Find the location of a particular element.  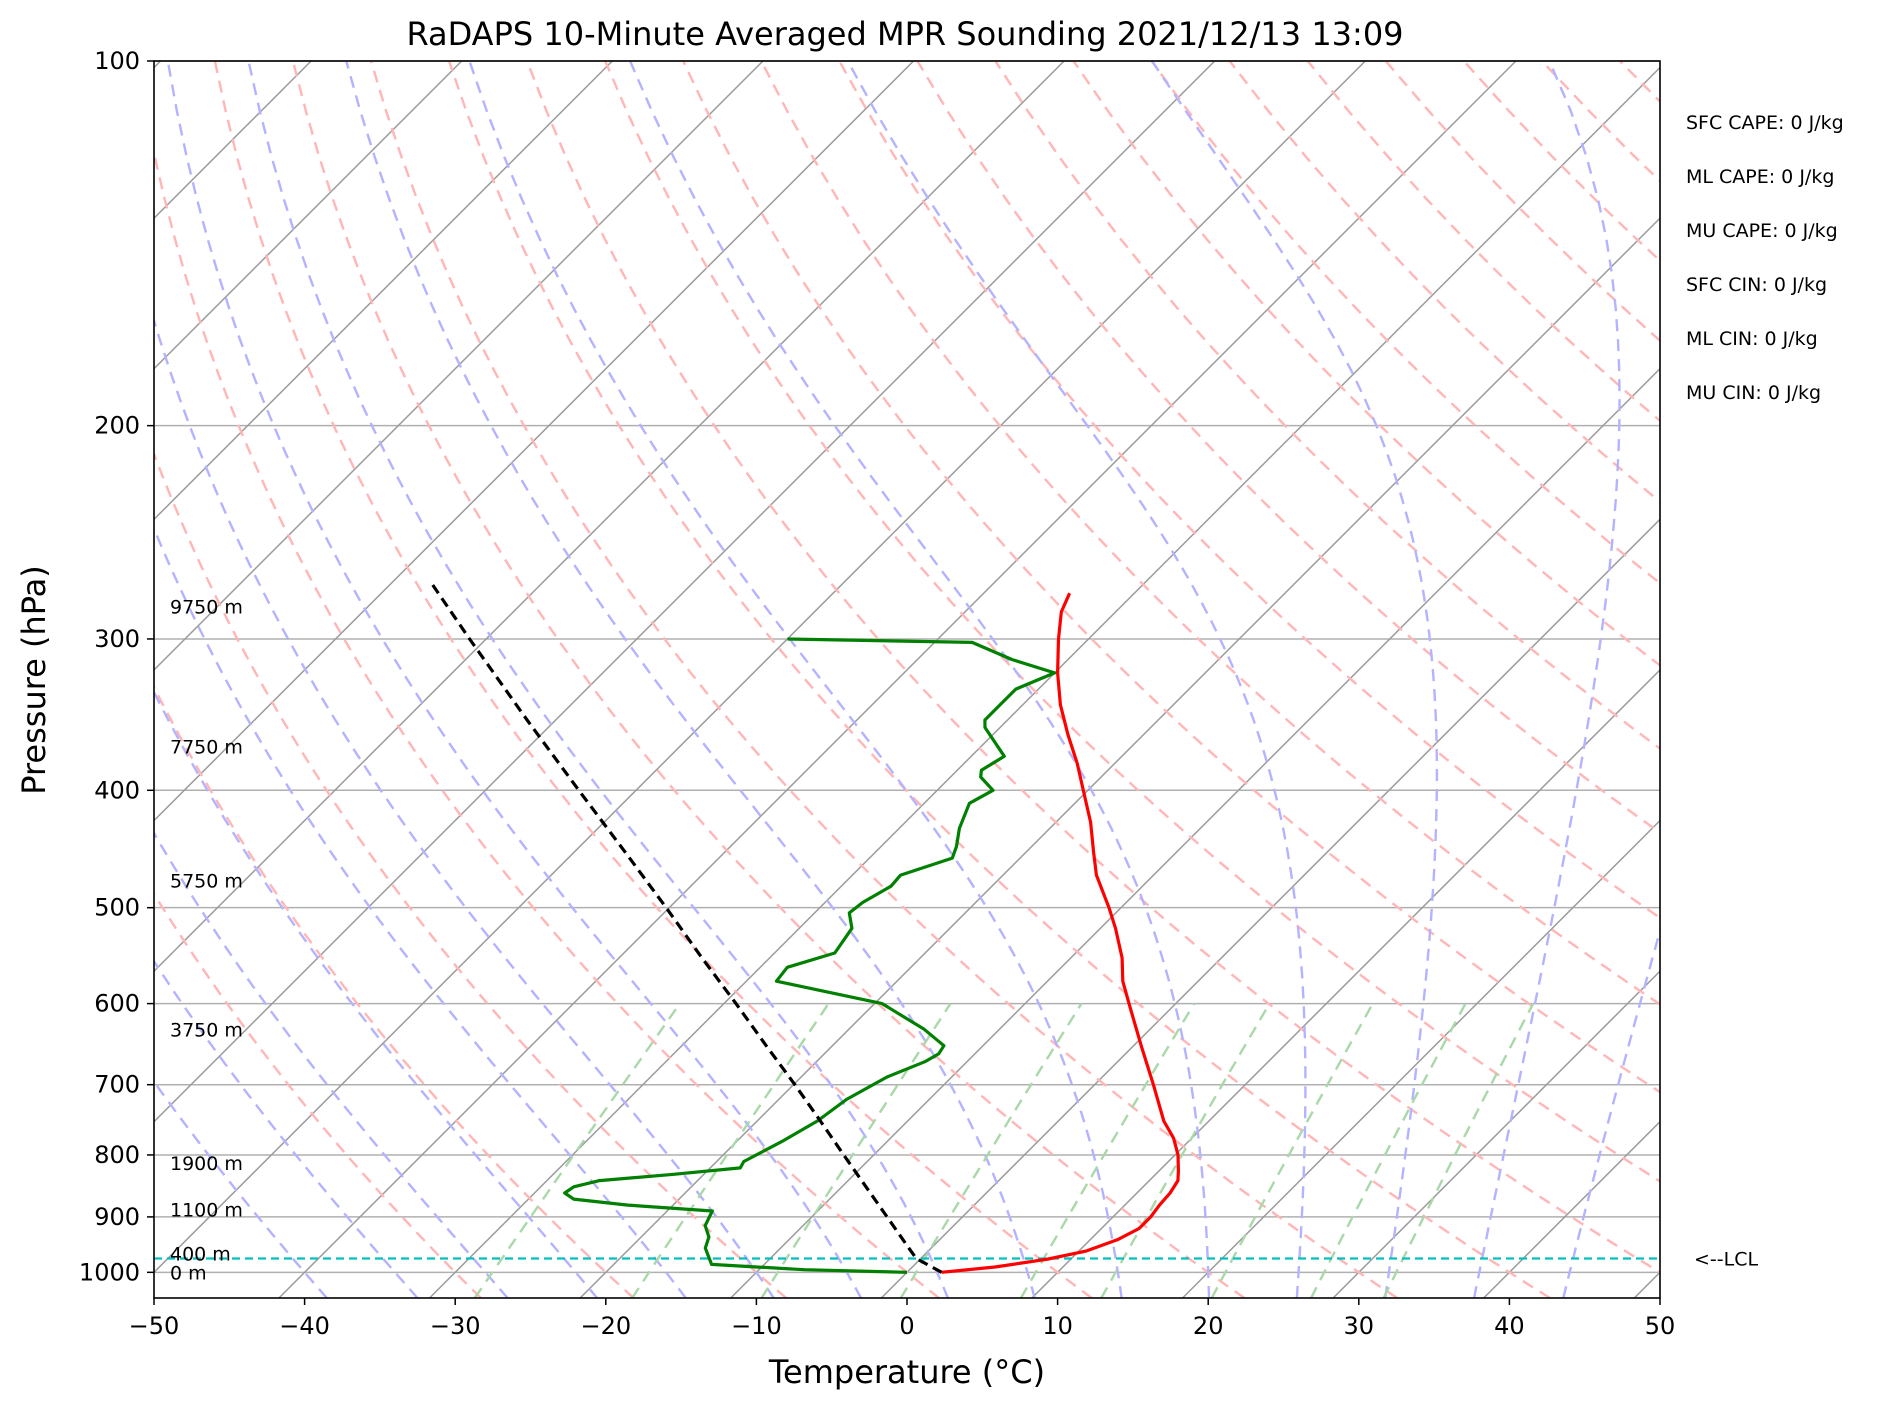

height-label: 1100 m is located at coordinates (206, 1210).